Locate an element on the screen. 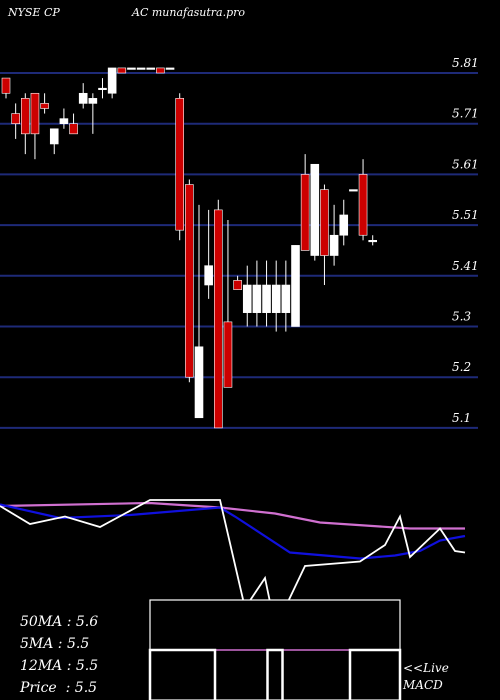 The width and height of the screenshot is (500, 700). stat-label: 50MA is located at coordinates (41, 622).